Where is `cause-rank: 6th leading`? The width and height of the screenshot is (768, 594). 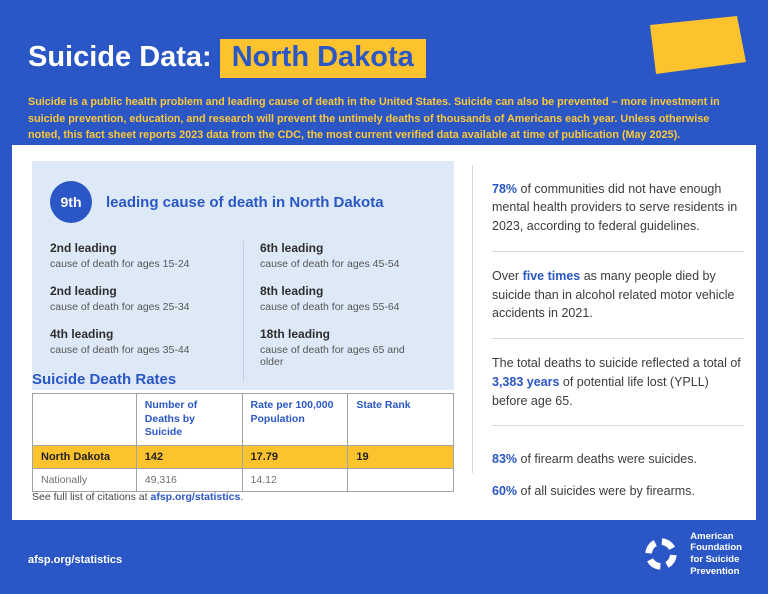
cause-rank: 6th leading is located at coordinates (292, 248).